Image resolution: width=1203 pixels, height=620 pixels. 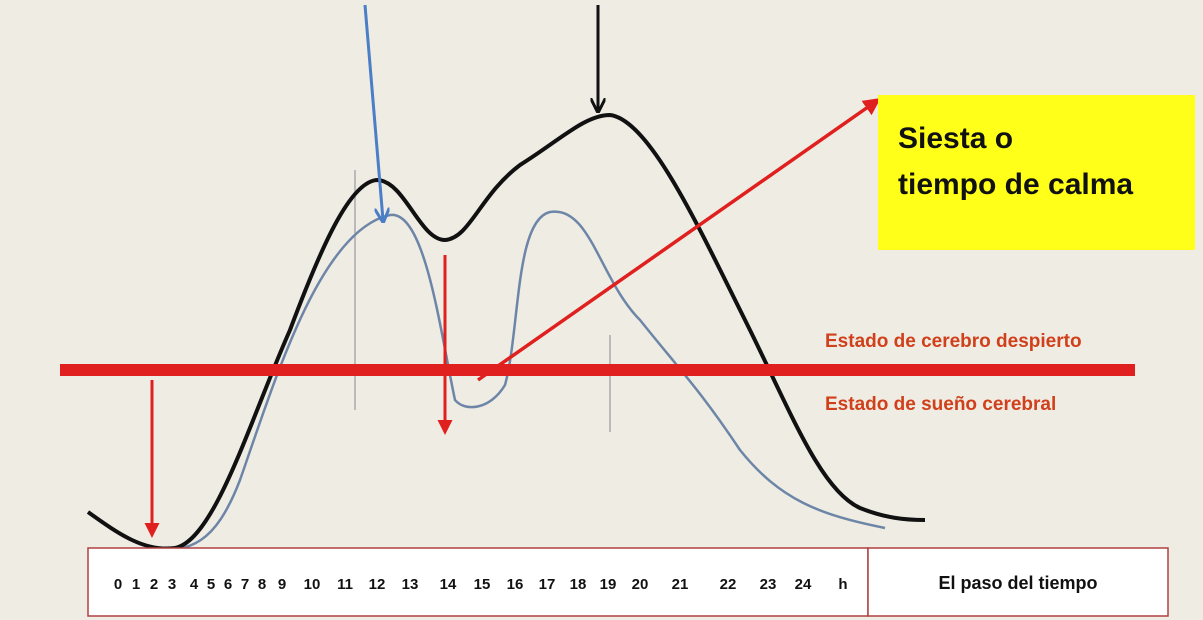 What do you see at coordinates (608, 584) in the screenshot?
I see `hour-label: 19` at bounding box center [608, 584].